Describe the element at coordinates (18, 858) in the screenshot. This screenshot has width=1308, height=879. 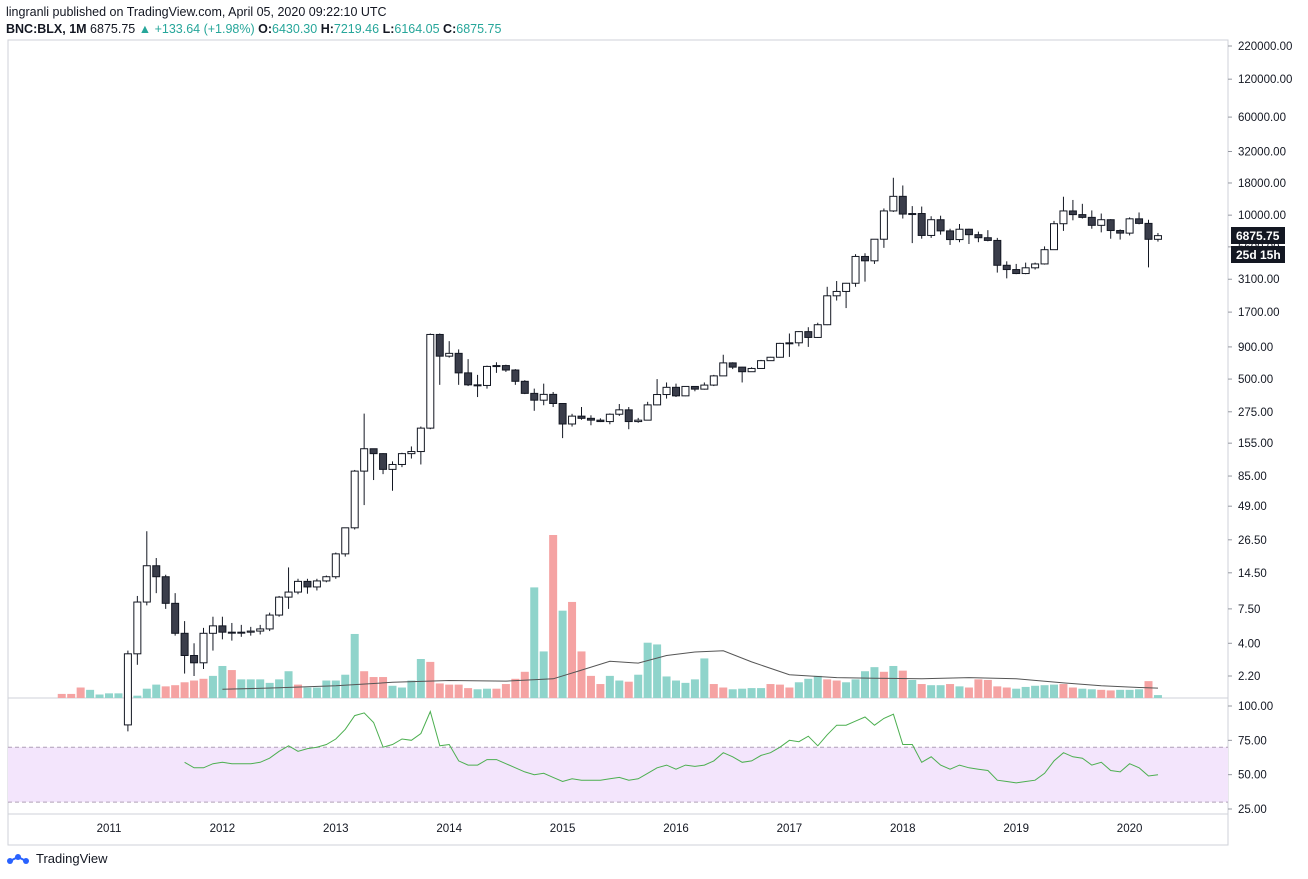
I see `tradingview-logo-icon` at that location.